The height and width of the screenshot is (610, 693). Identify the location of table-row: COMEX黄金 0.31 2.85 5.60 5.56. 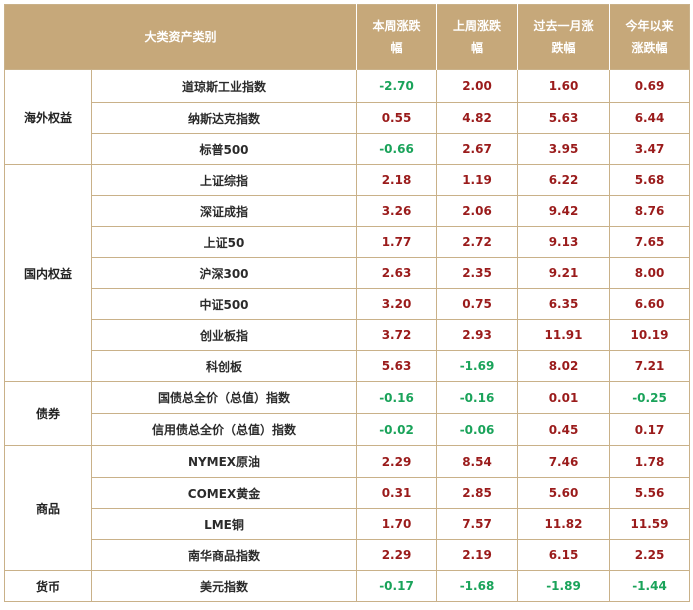
(347, 493).